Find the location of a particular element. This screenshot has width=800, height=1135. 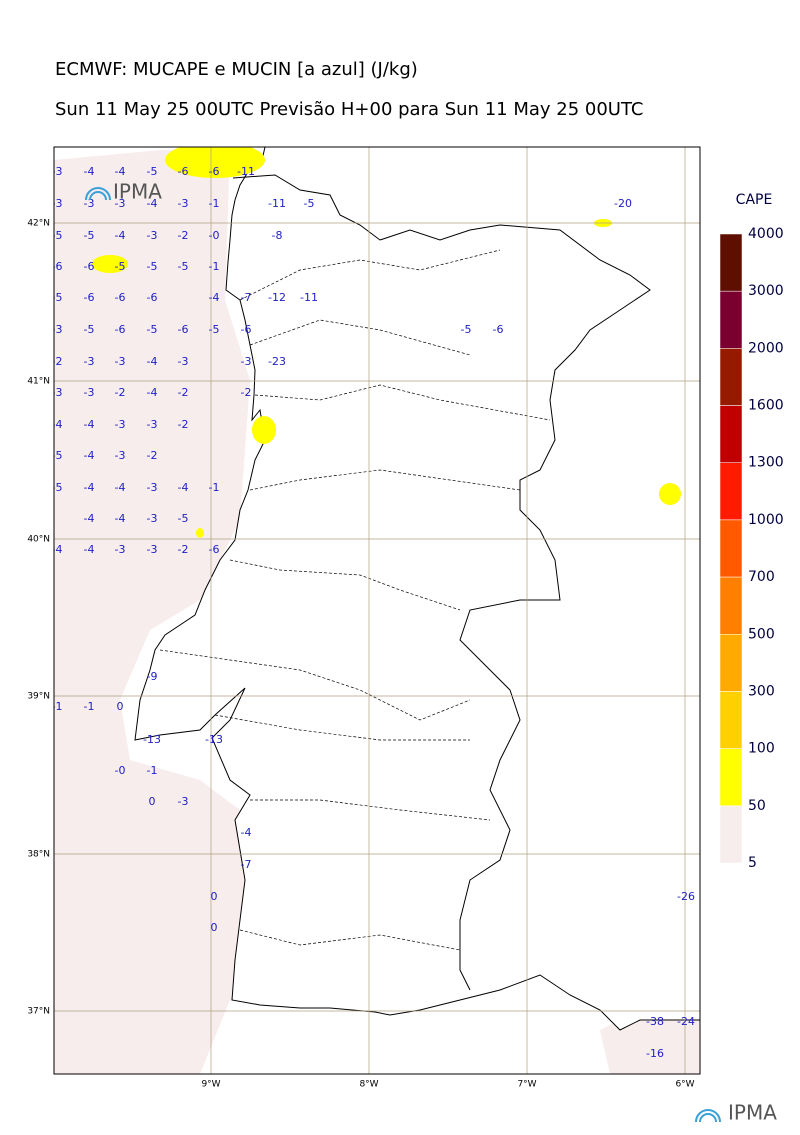

cin-label: -23 is located at coordinates (277, 361).